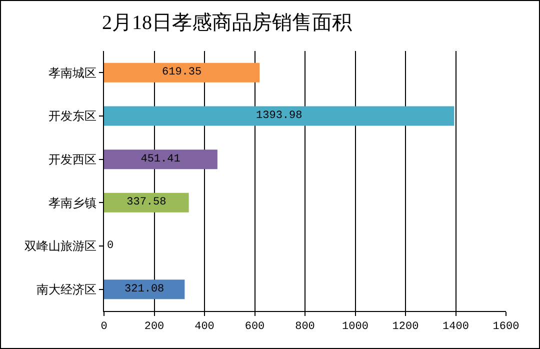 Image resolution: width=540 pixels, height=349 pixels. I want to click on data-label: 0, so click(110, 246).